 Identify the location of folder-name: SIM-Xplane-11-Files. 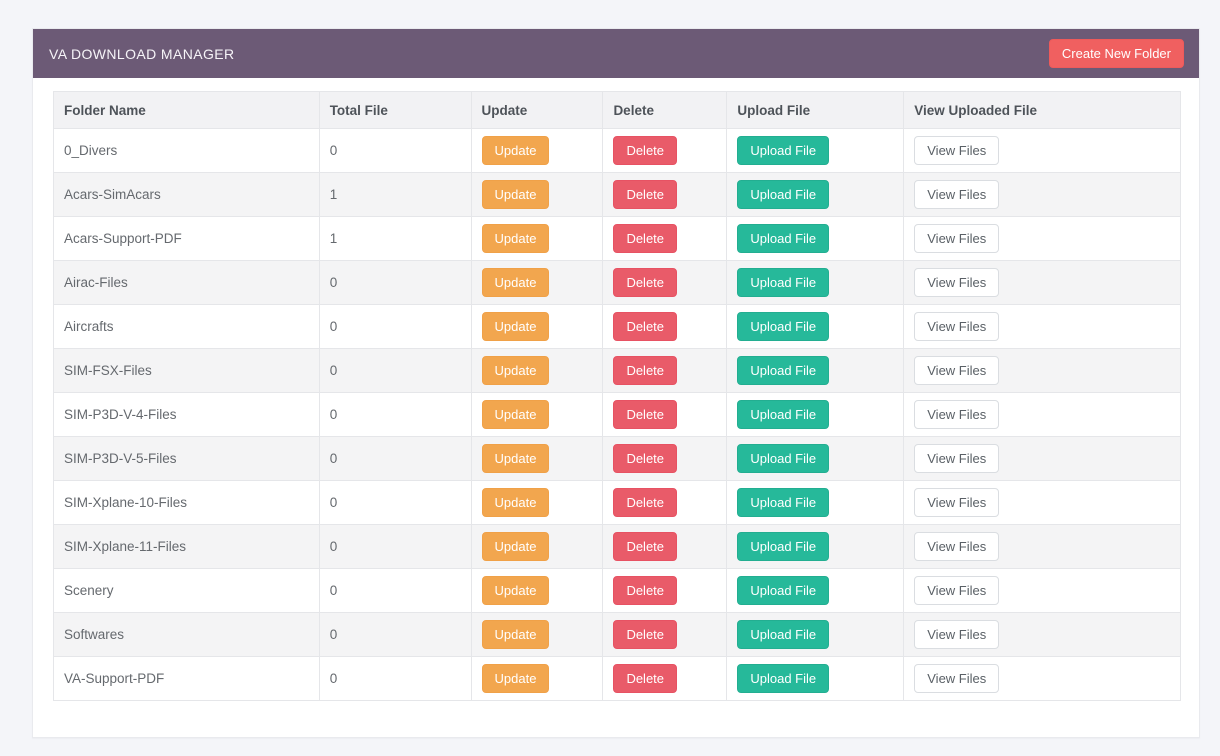
(125, 546).